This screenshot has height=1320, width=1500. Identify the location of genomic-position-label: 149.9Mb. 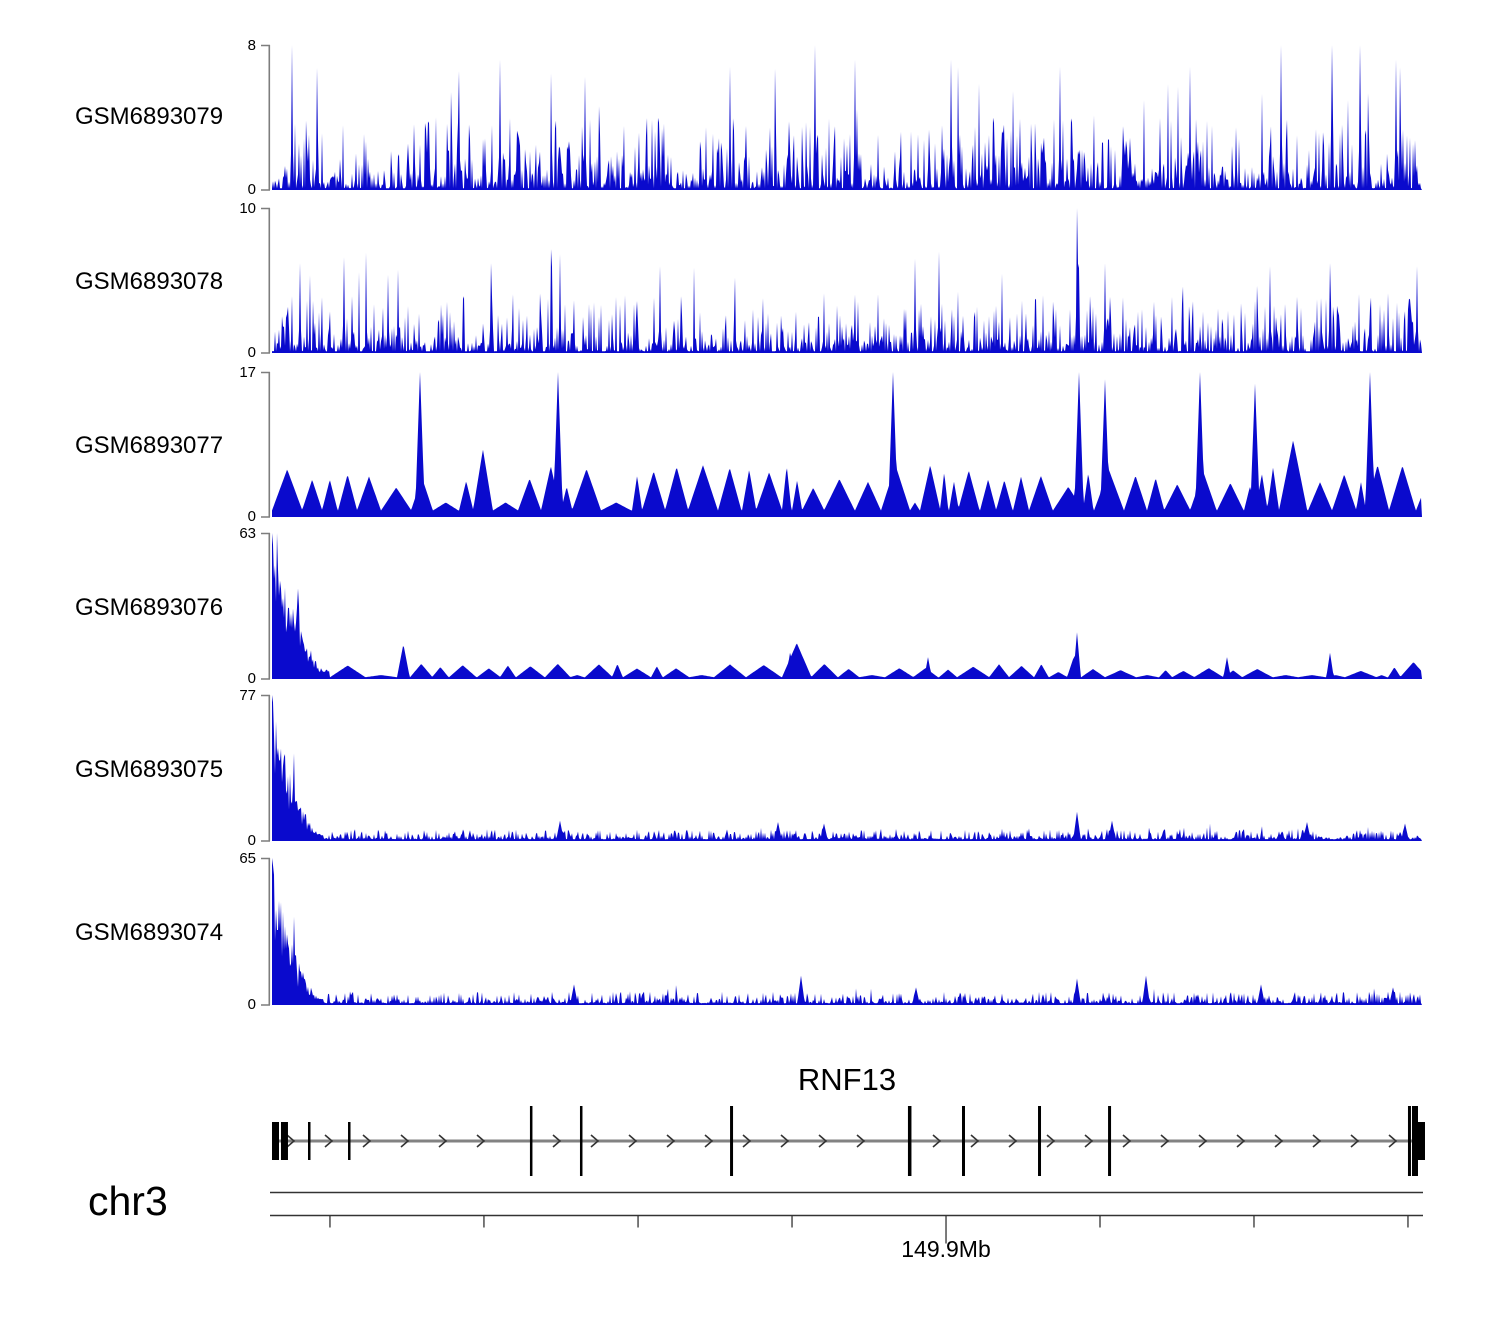
(946, 1249).